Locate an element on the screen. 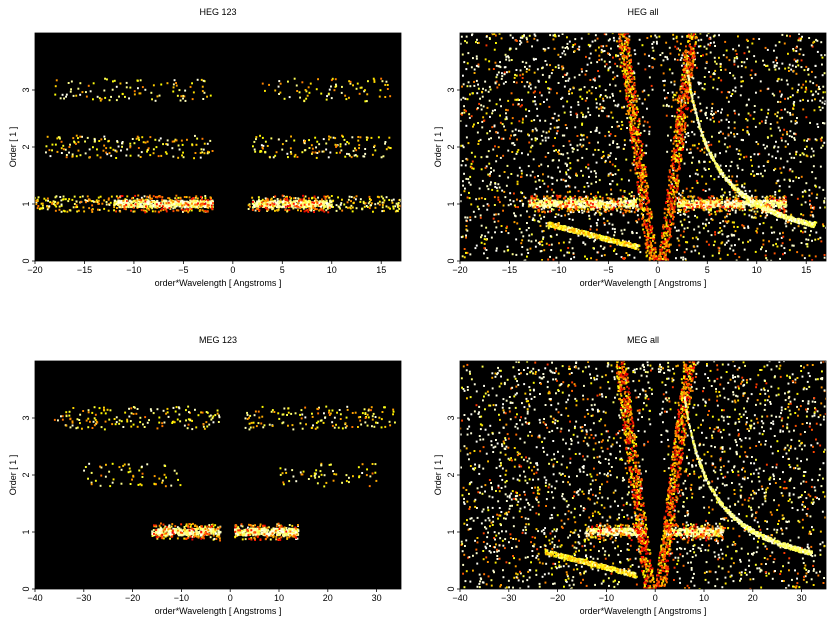 This screenshot has height=627, width=836. x-tick-label: 10 is located at coordinates (332, 270).